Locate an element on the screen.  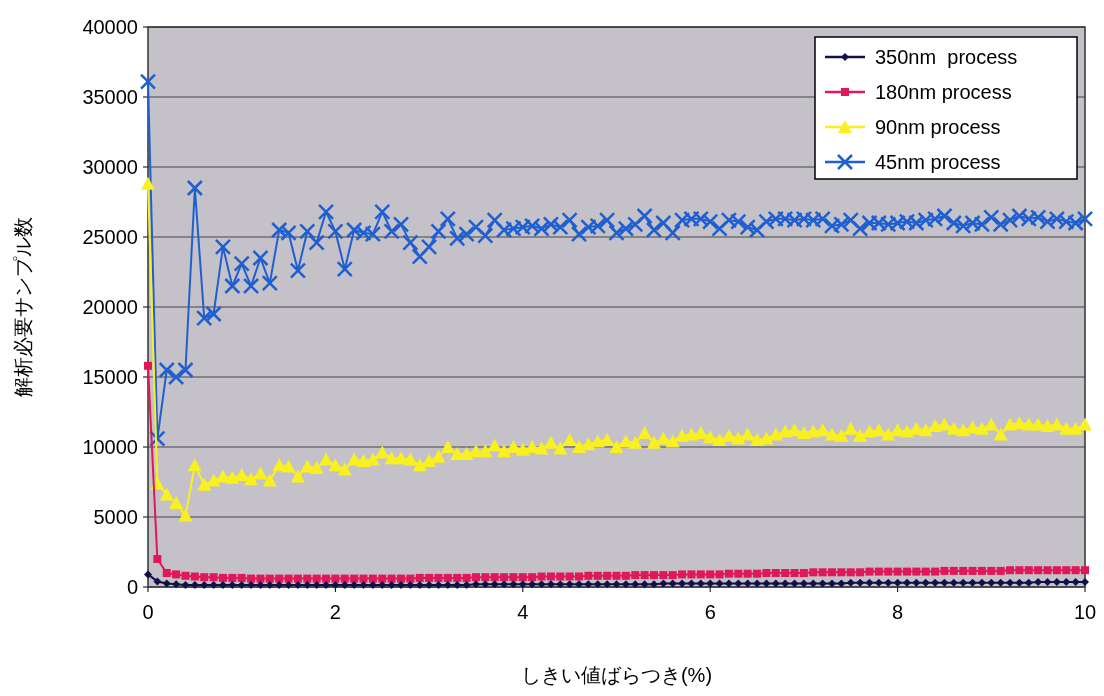
legend-label: 45nm process is located at coordinates (938, 162).